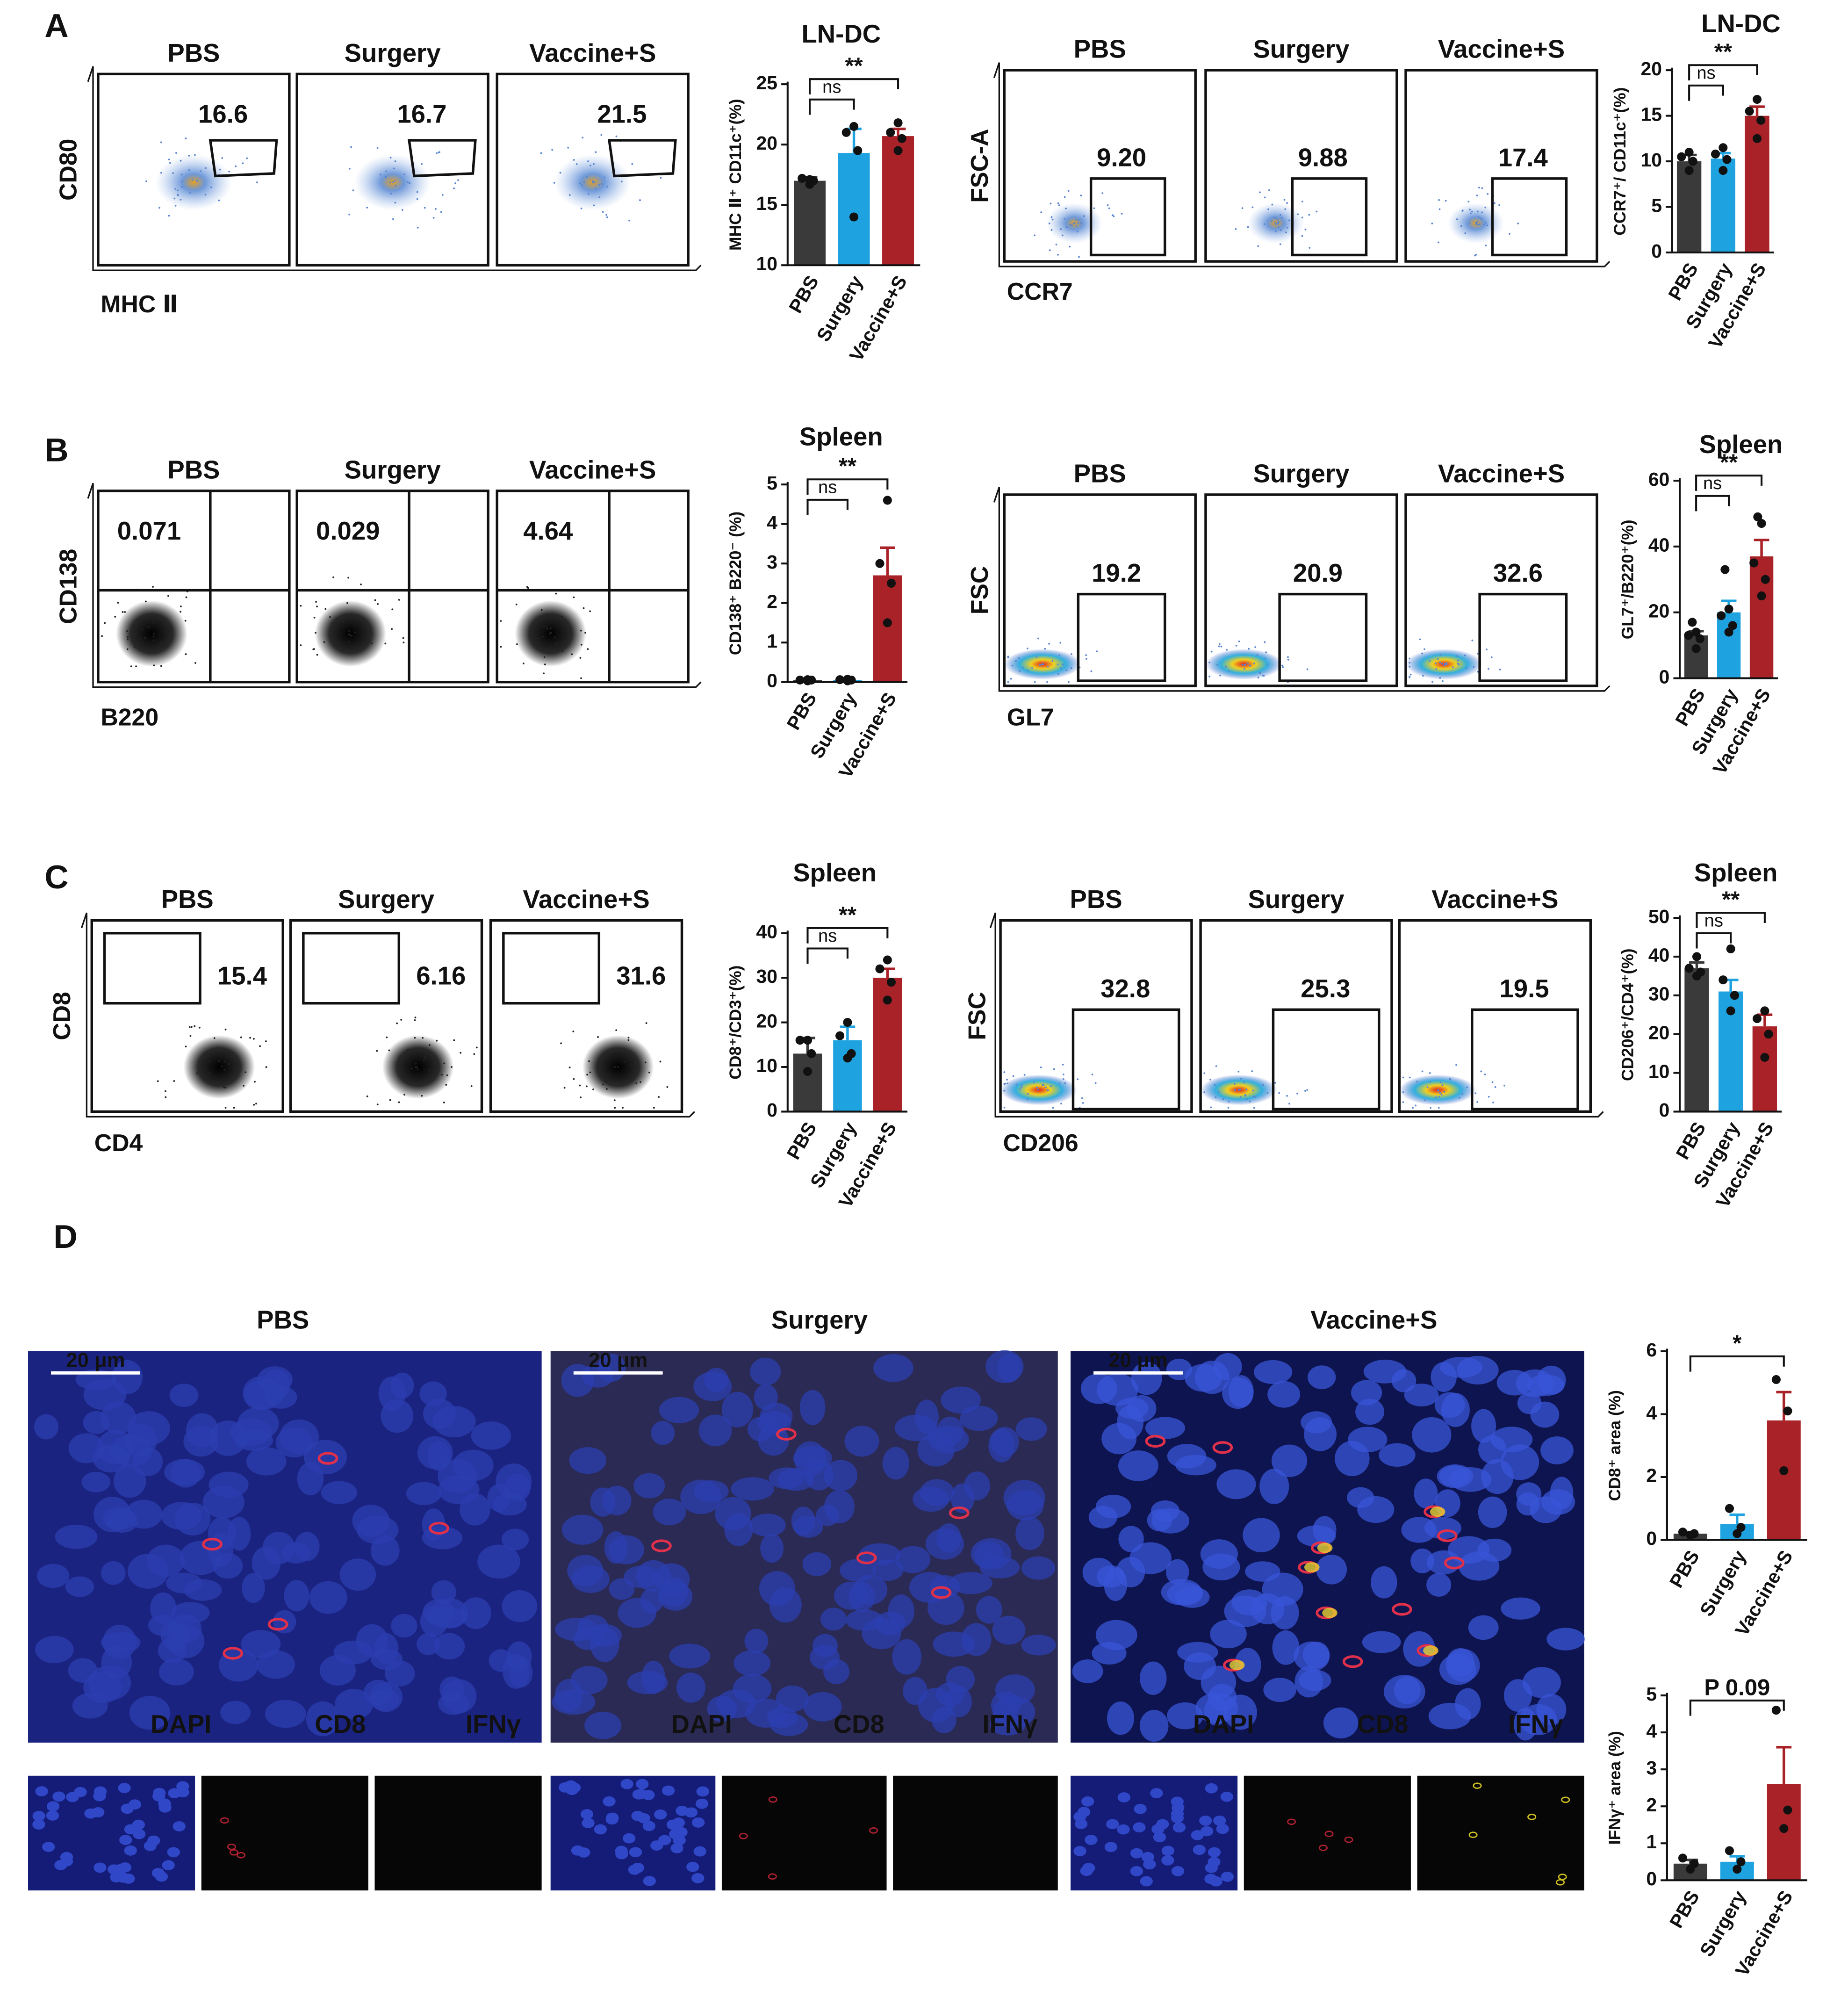 Image resolution: width=1848 pixels, height=2004 pixels. I want to click on error-bar, so click(1784, 1405).